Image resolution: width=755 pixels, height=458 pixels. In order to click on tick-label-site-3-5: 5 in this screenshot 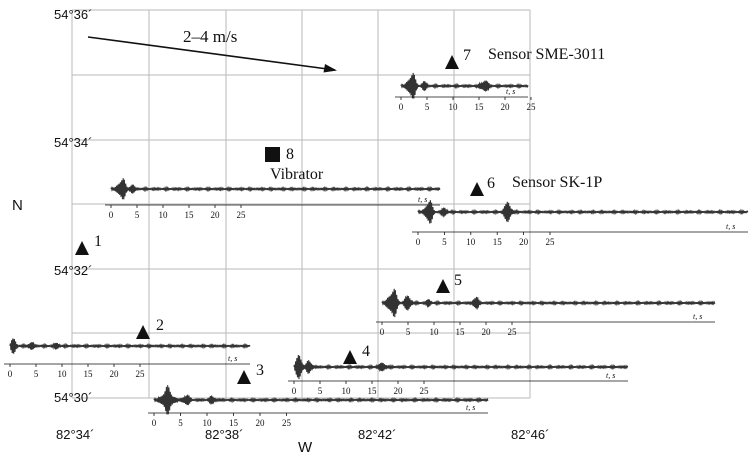, I will do `click(180, 423)`.